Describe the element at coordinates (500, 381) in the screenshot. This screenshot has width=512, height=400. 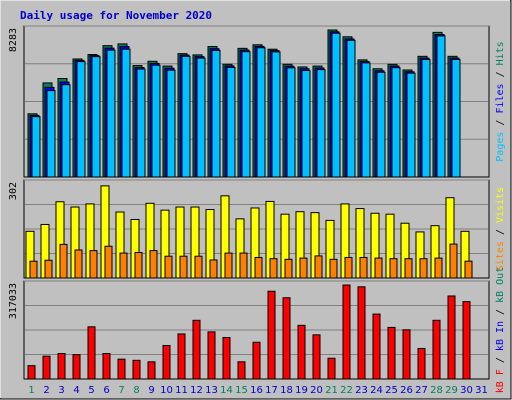
I see `legend-entry: kB F` at that location.